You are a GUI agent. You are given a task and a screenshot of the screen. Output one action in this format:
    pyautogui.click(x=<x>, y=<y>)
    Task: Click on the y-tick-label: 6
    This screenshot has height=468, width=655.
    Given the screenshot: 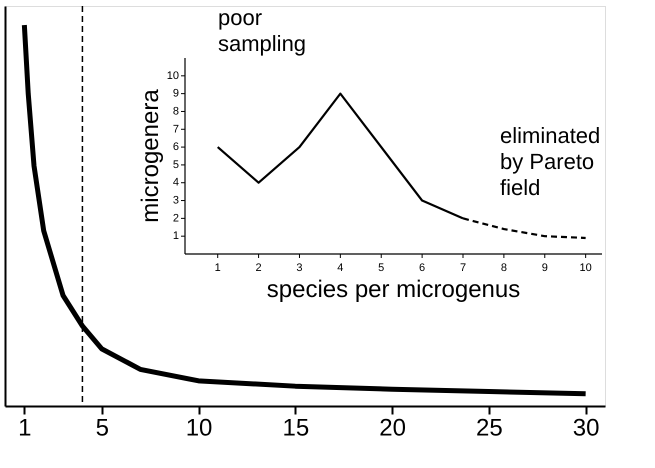 What is the action you would take?
    pyautogui.click(x=175, y=147)
    